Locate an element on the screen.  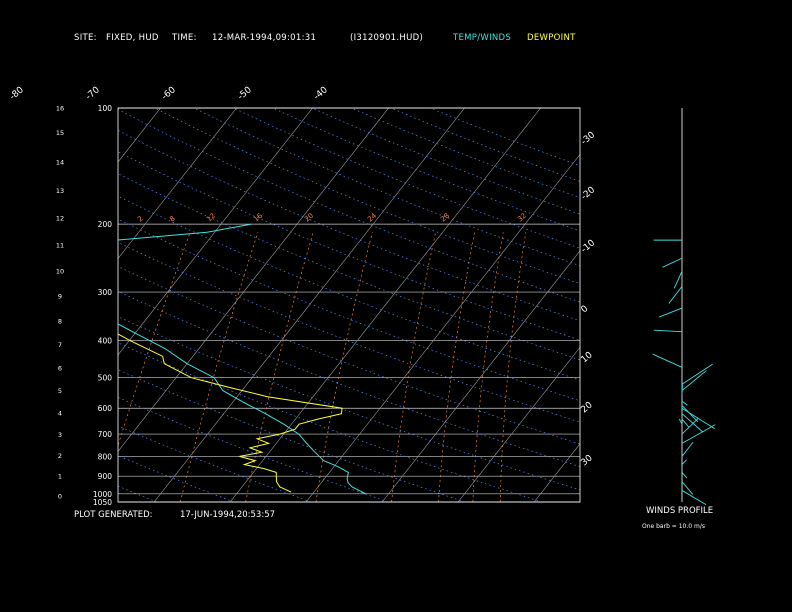
dewpoint-line is located at coordinates (230, 413).